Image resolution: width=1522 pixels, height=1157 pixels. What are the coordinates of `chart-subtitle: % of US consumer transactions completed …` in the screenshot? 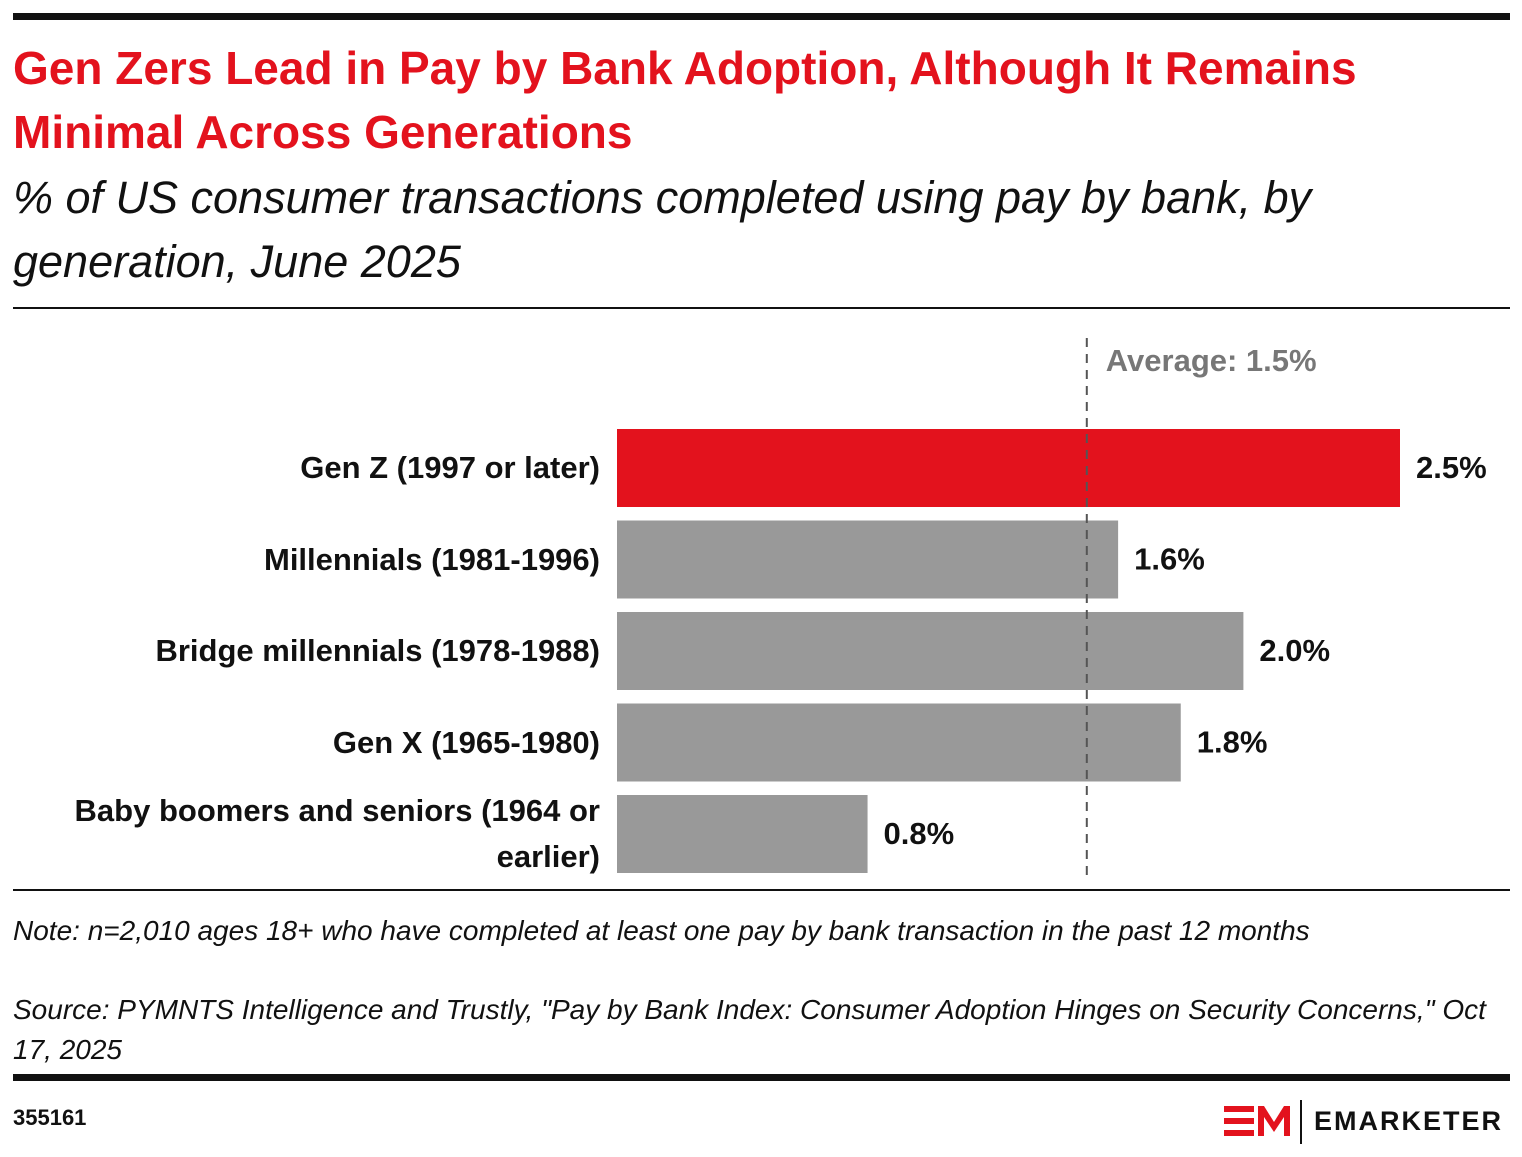 It's located at (662, 229).